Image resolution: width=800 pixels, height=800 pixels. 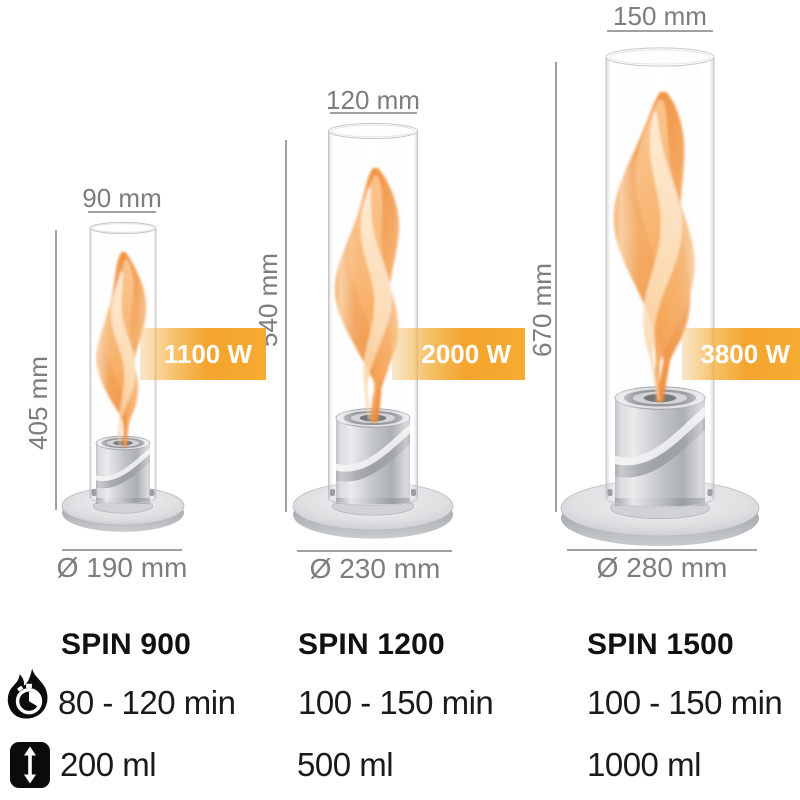 I want to click on product-name-spin1500: SPIN 1500, so click(x=660, y=644).